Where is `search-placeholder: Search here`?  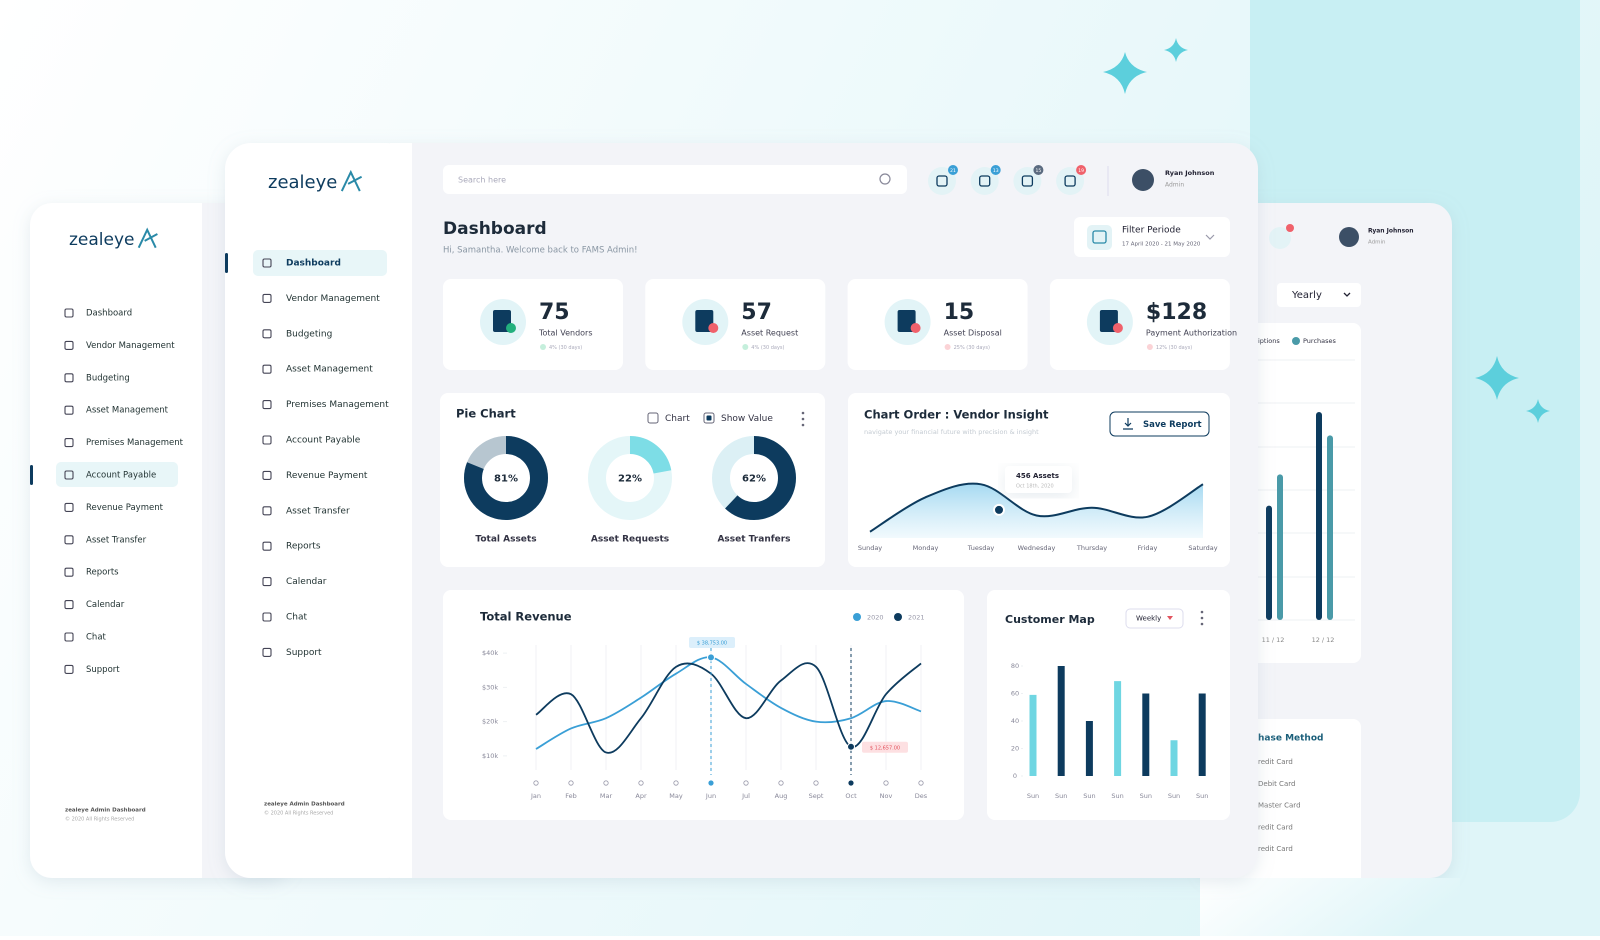 search-placeholder: Search here is located at coordinates (482, 180).